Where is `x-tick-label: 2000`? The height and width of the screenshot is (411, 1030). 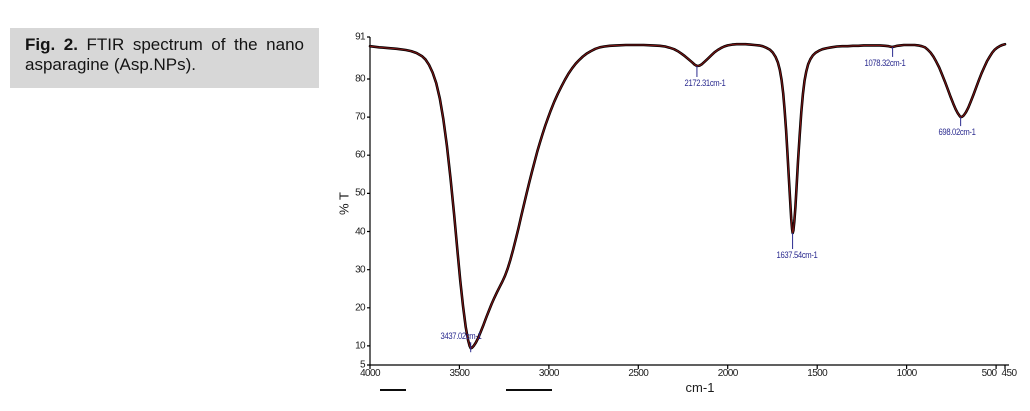 x-tick-label: 2000 is located at coordinates (727, 373).